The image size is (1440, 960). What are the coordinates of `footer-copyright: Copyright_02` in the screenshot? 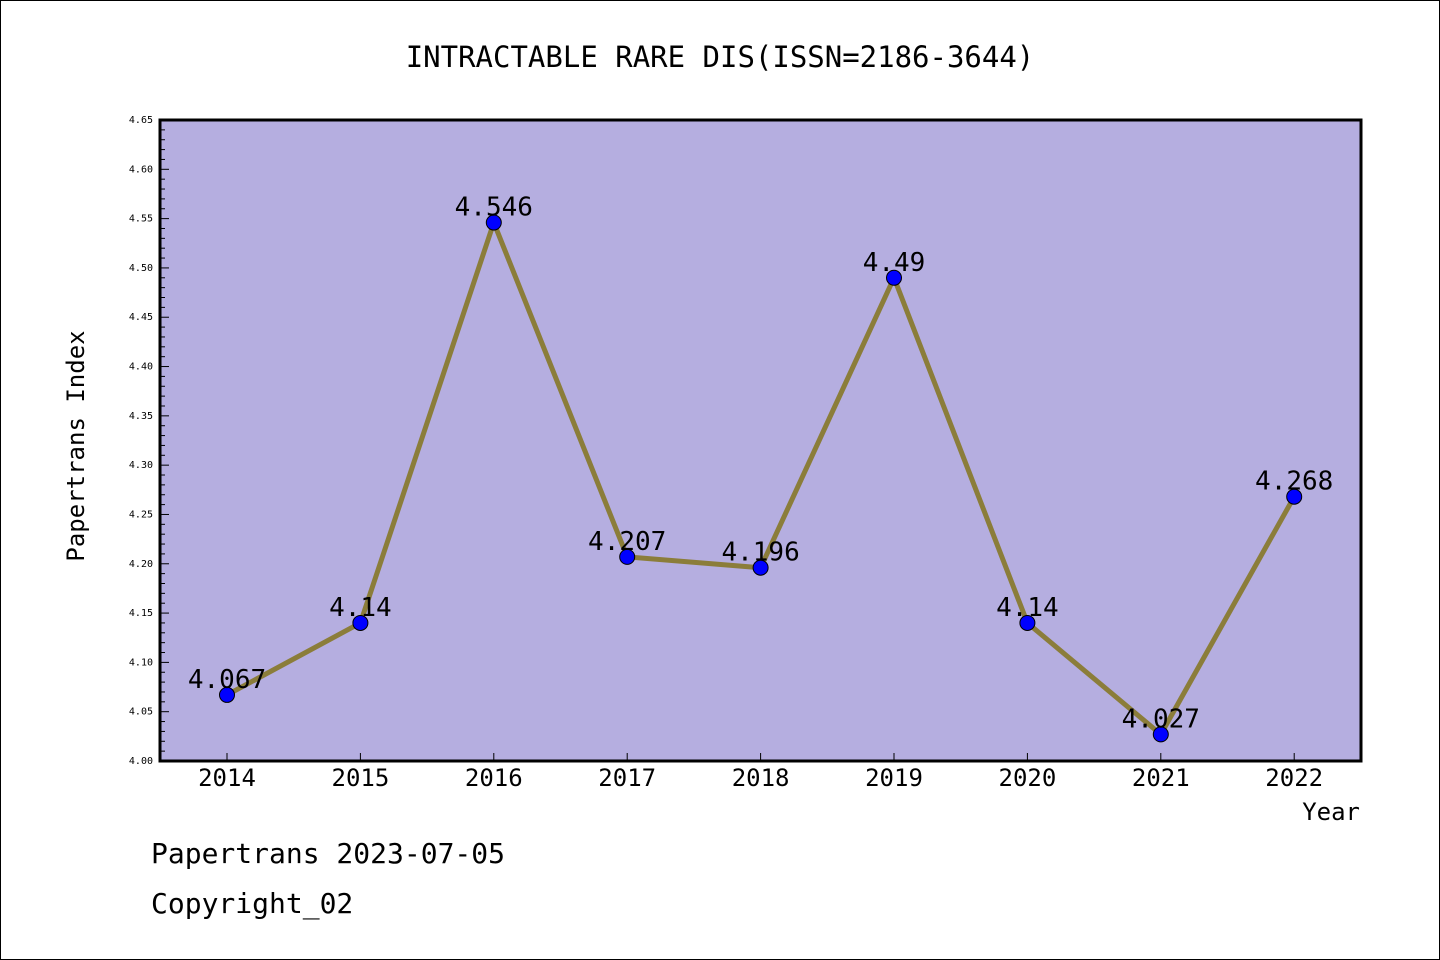 It's located at (252, 903).